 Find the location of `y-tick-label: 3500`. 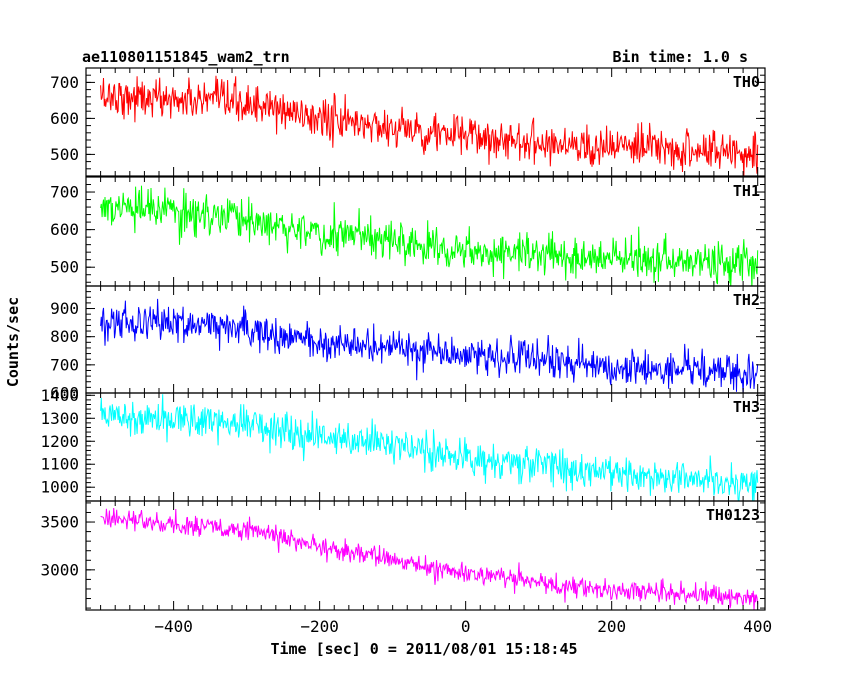

y-tick-label: 3500 is located at coordinates (59, 522).